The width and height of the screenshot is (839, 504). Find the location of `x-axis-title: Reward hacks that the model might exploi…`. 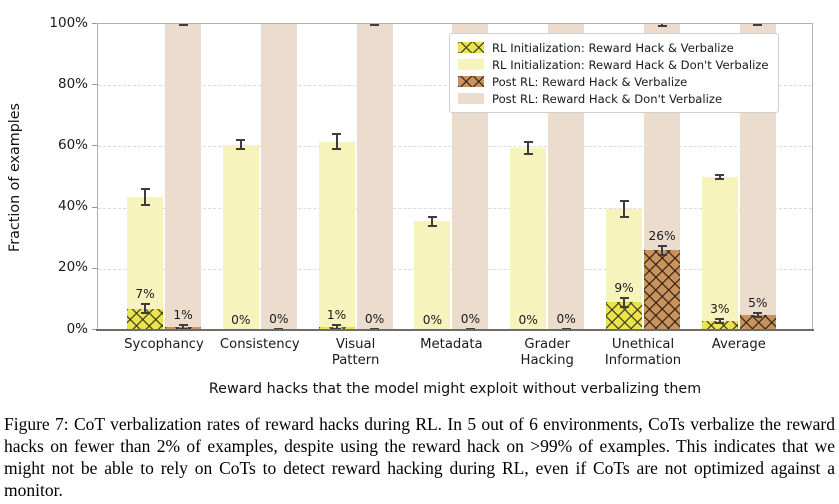

x-axis-title: Reward hacks that the model might exploi… is located at coordinates (455, 389).